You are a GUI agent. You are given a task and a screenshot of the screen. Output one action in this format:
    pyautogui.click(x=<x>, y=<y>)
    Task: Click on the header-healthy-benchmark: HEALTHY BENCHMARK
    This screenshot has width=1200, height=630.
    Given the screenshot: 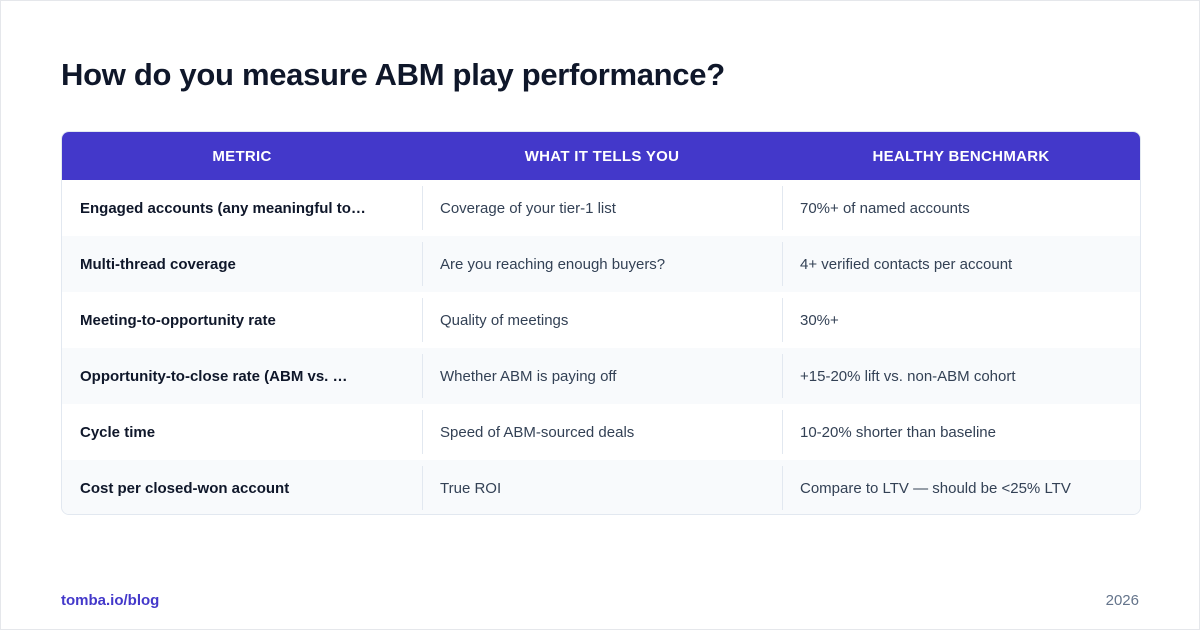 What is the action you would take?
    pyautogui.click(x=961, y=156)
    